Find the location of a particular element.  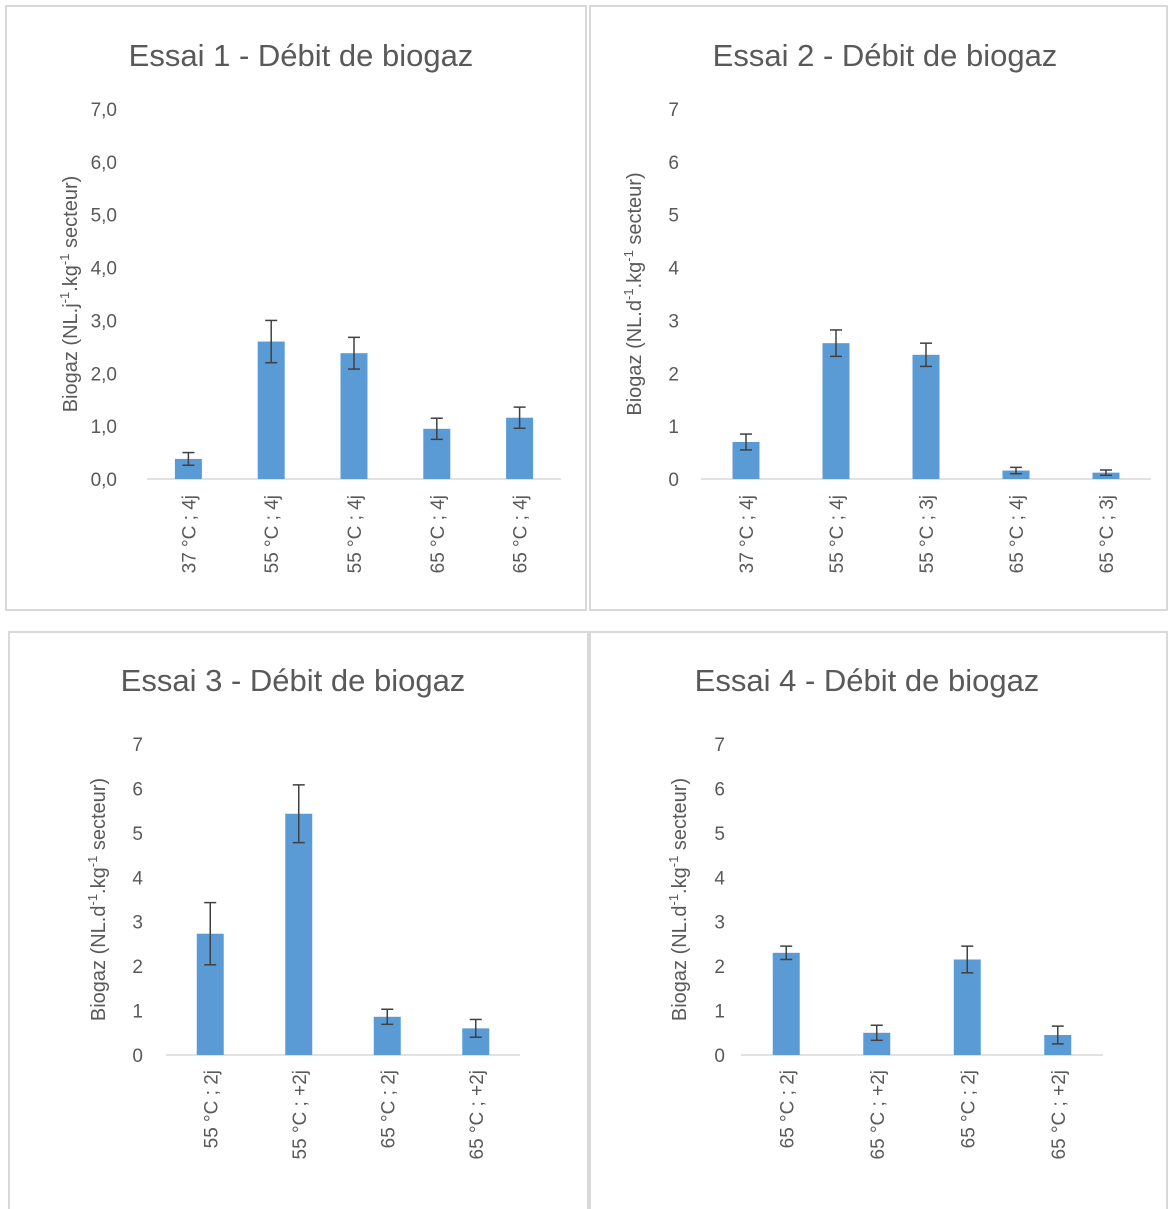

x-category-label: 55 °C ; 2j is located at coordinates (211, 1109).